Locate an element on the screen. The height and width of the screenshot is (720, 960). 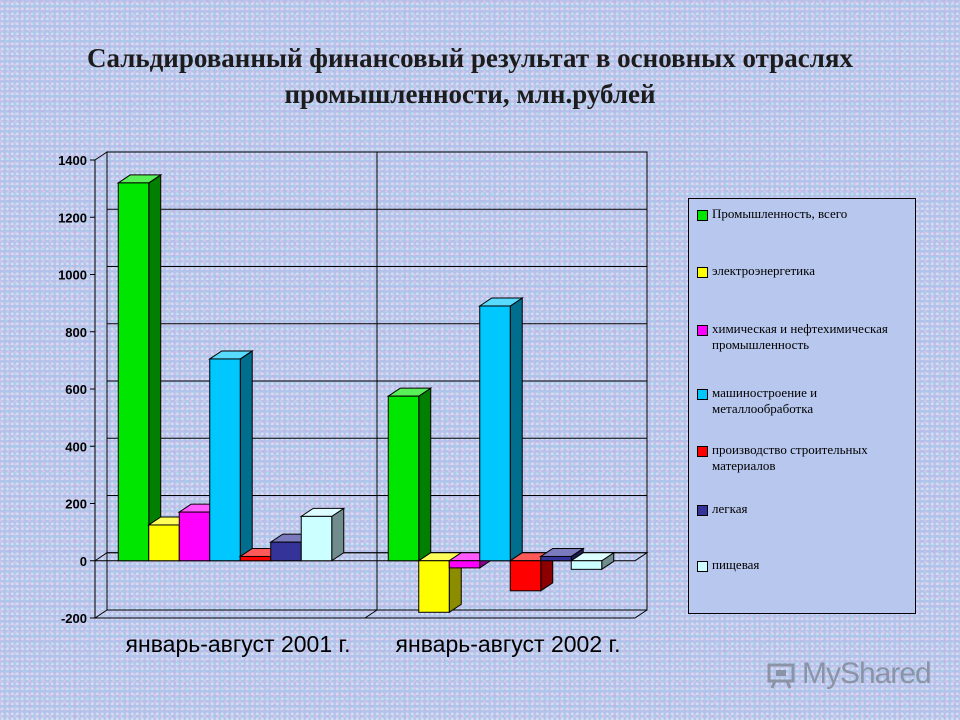
watermark: MyShared is located at coordinates (849, 674).